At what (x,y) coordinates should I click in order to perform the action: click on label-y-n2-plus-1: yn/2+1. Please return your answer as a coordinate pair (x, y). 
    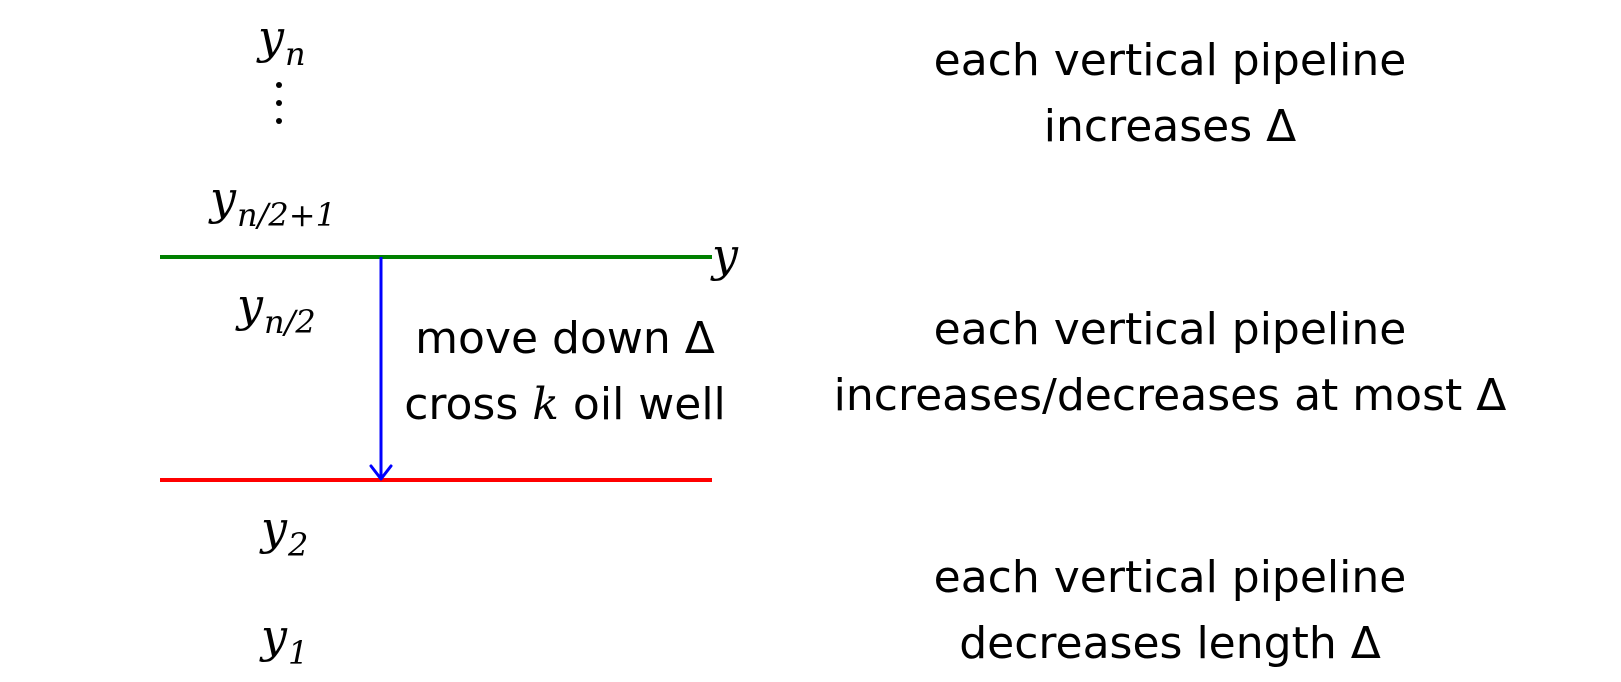
    Looking at the image, I should click on (273, 203).